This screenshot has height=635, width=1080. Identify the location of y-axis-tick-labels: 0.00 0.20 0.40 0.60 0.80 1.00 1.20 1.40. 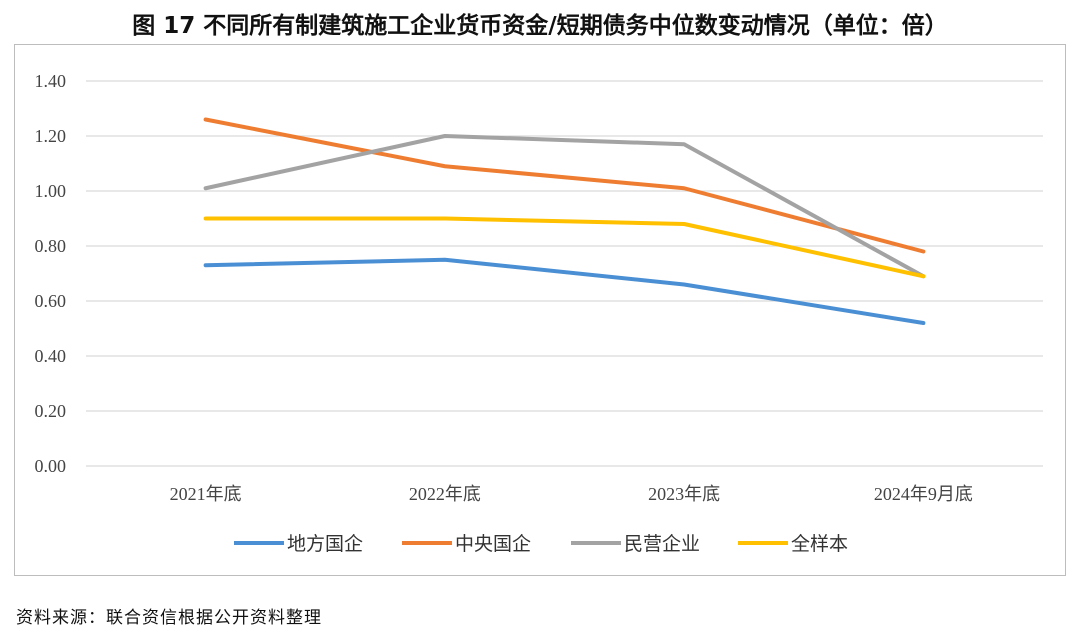
(51, 273).